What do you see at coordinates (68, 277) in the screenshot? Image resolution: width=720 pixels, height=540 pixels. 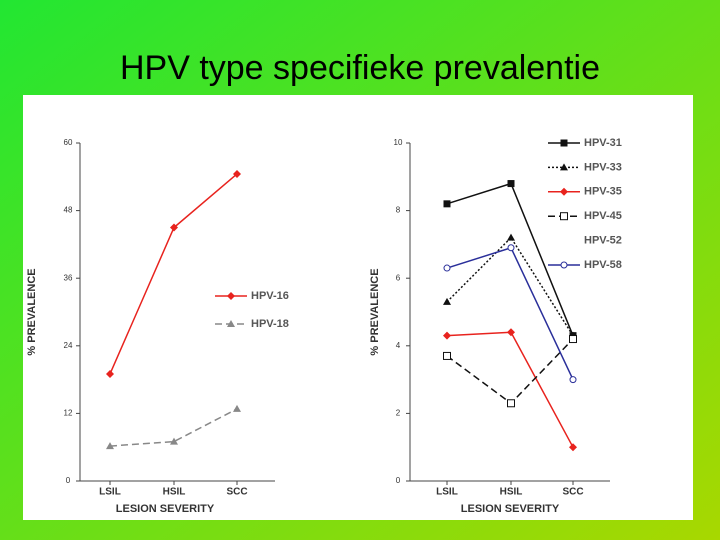 I see `y-tick-label: 36` at bounding box center [68, 277].